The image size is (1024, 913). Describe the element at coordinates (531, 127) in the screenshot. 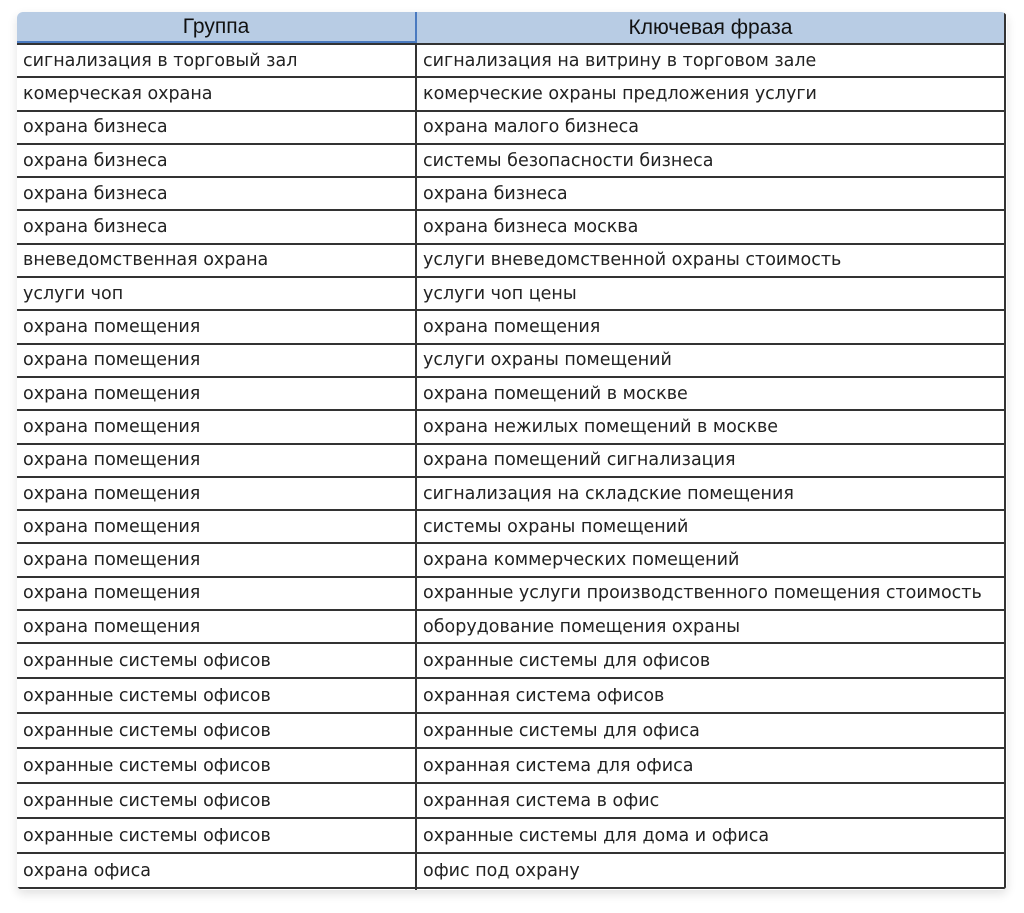

I see `cell-keyphrase: охрана малого бизнеса` at that location.